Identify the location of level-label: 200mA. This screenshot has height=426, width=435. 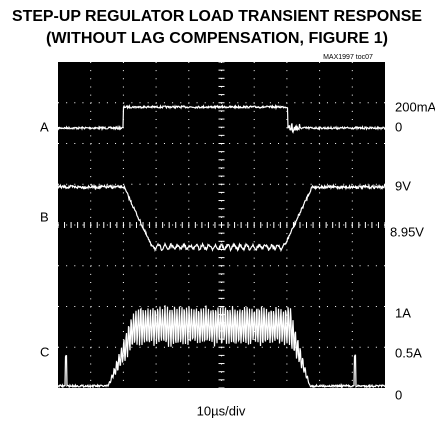
(415, 106).